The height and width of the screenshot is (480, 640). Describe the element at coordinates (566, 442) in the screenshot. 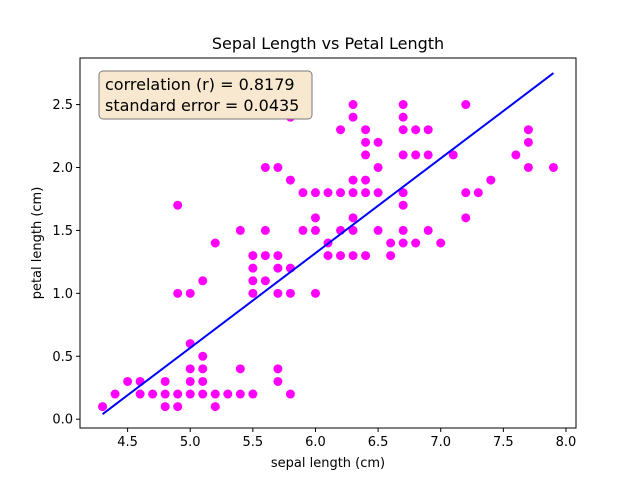

I see `x-tick-label: 8.0` at that location.